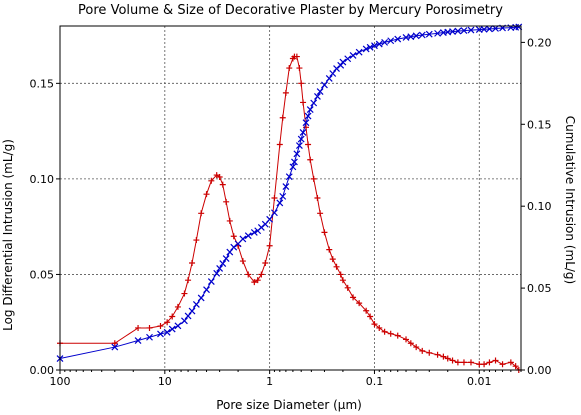  What do you see at coordinates (375, 381) in the screenshot?
I see `x-tick-label: 0.1` at bounding box center [375, 381].